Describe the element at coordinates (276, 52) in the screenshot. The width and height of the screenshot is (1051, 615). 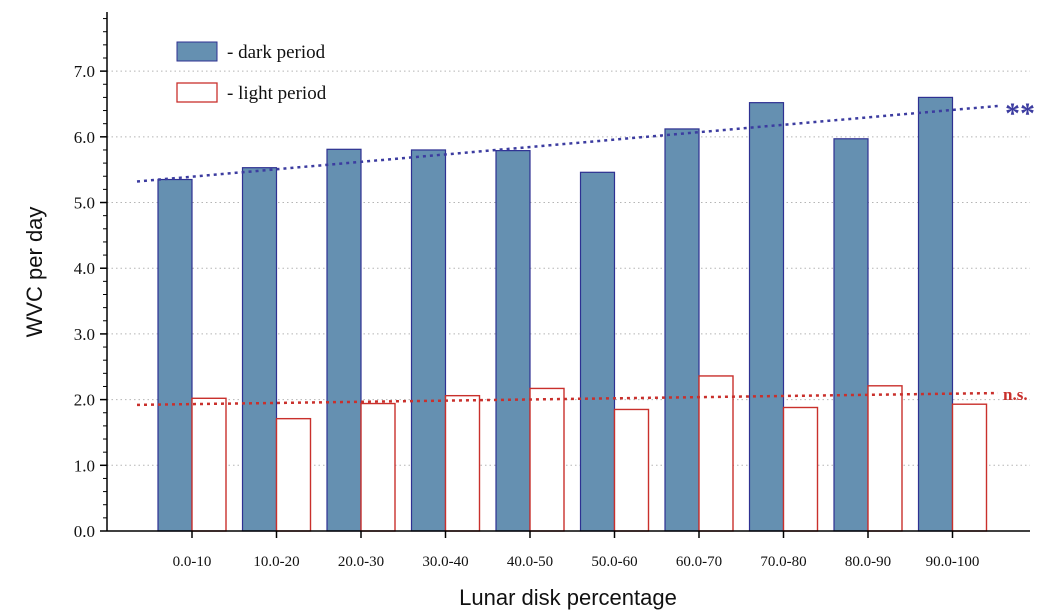
I see `legend-label-dark: - dark period` at that location.